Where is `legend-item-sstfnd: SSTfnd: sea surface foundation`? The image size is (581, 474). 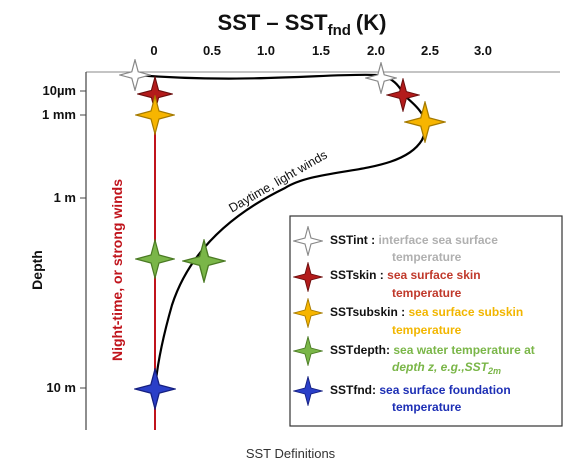 legend-item-sstfnd: SSTfnd: sea surface foundation is located at coordinates (420, 390).